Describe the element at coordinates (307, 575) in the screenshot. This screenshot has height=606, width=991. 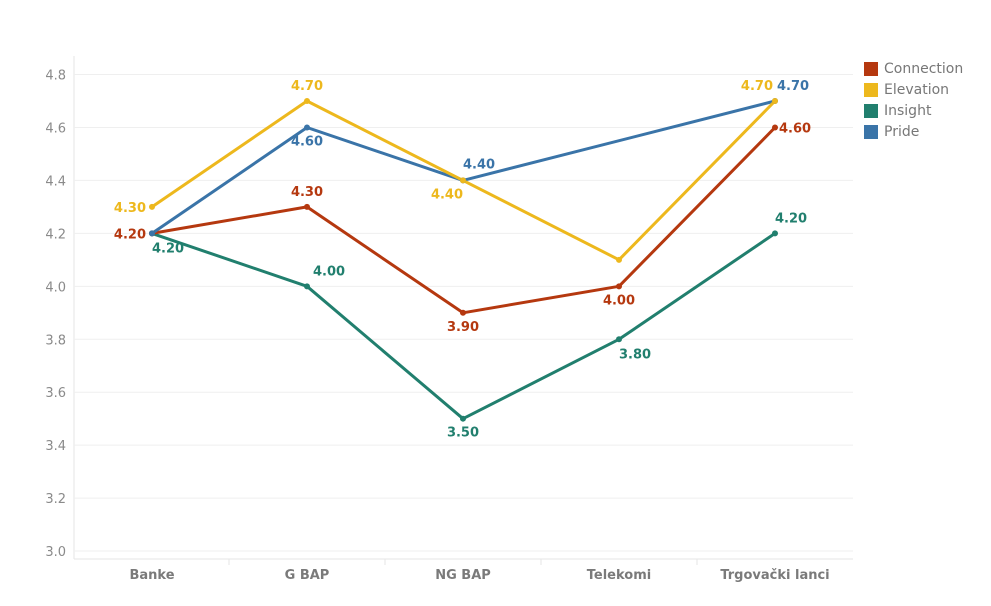
I see `x-tick-label: G BAP` at that location.